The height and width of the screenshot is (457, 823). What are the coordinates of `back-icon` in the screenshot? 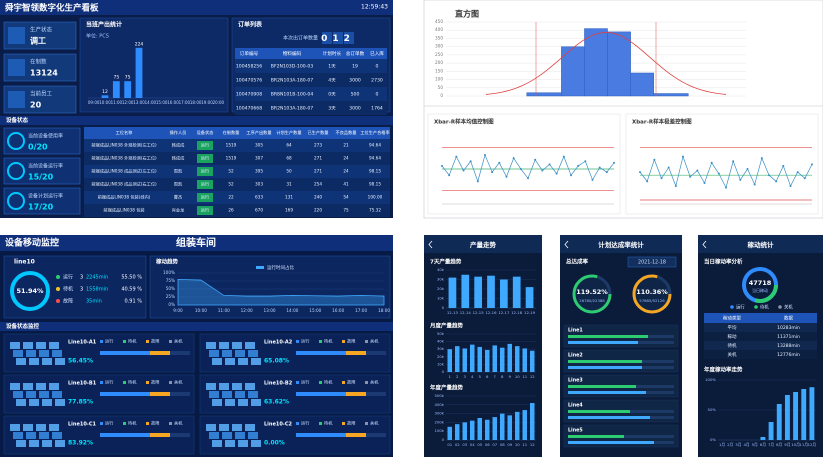 It's located at (704, 244).